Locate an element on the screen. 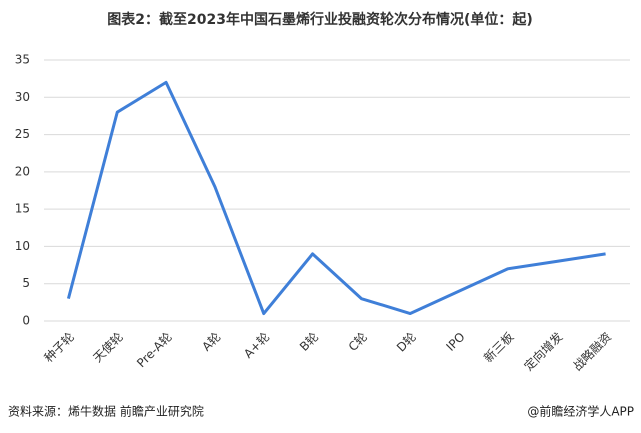  x-tick-label: D轮 is located at coordinates (406, 342).